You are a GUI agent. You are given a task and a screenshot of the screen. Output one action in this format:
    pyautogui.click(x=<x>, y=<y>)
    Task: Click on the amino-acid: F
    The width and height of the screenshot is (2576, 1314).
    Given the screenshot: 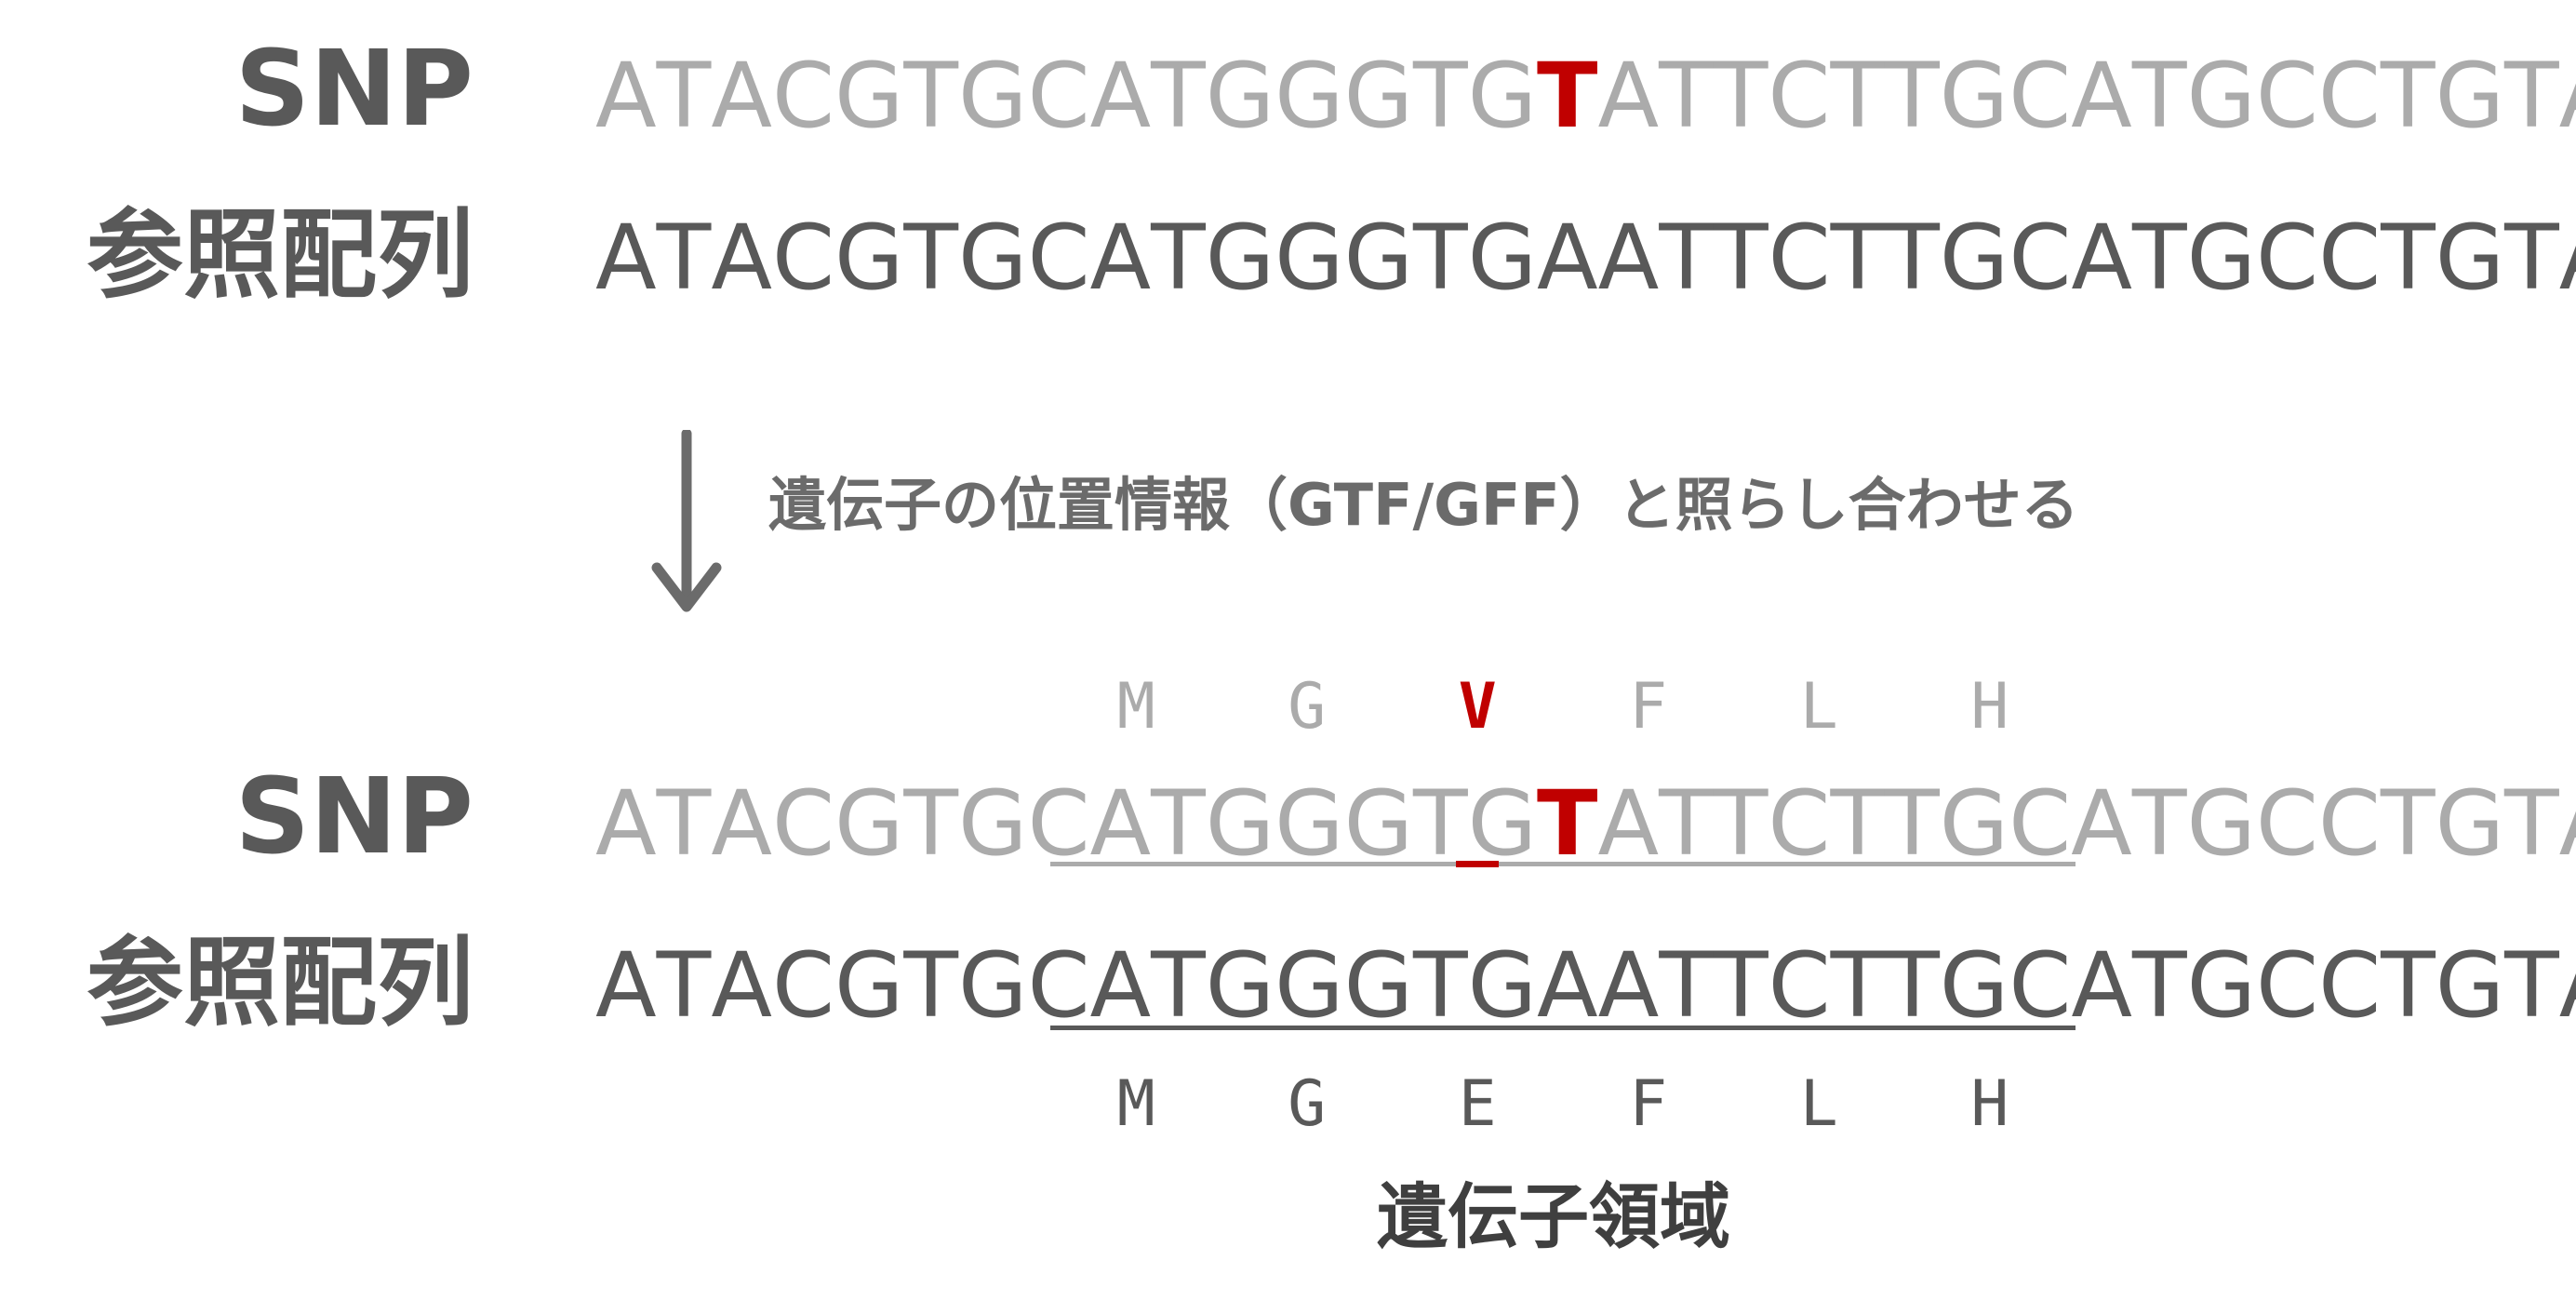 What is the action you would take?
    pyautogui.click(x=1648, y=707)
    